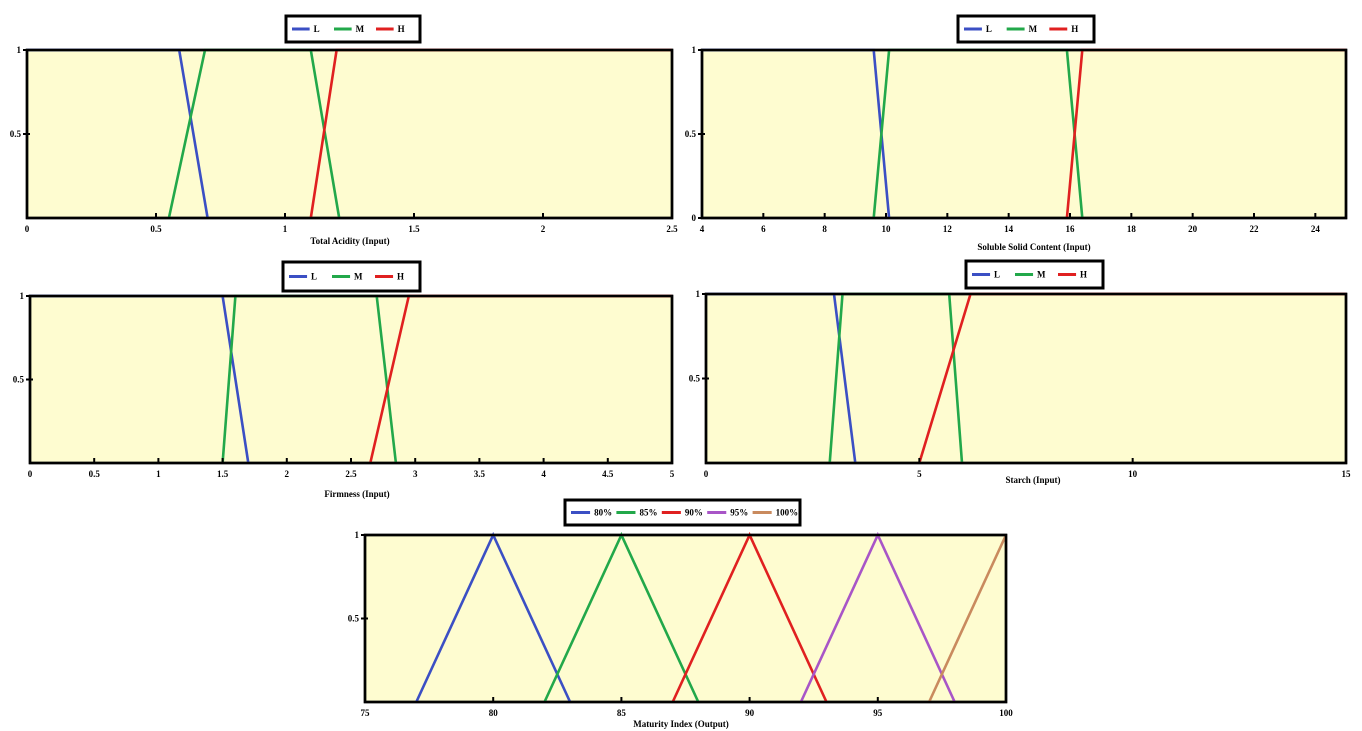 This screenshot has width=1362, height=731. I want to click on x-tick-label: 80, so click(494, 713).